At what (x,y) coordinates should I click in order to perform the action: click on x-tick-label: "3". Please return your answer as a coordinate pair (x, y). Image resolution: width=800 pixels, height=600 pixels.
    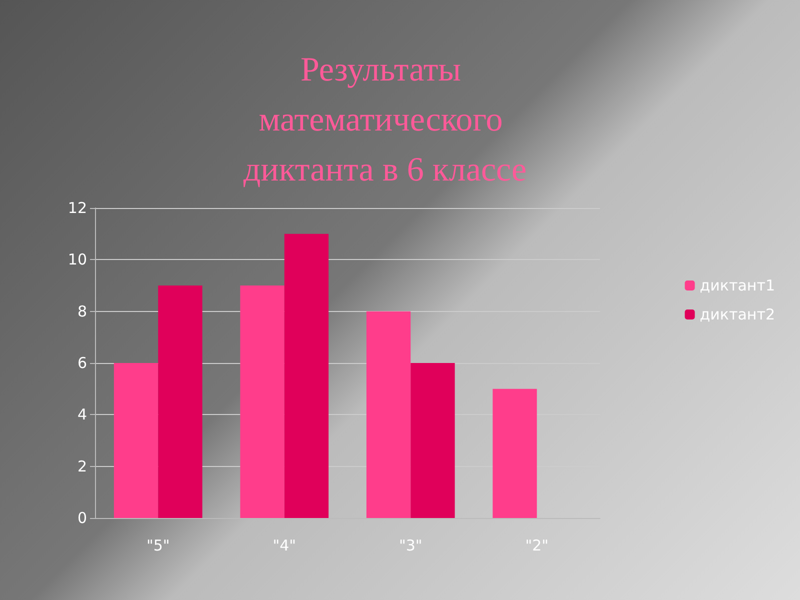
    Looking at the image, I should click on (410, 545).